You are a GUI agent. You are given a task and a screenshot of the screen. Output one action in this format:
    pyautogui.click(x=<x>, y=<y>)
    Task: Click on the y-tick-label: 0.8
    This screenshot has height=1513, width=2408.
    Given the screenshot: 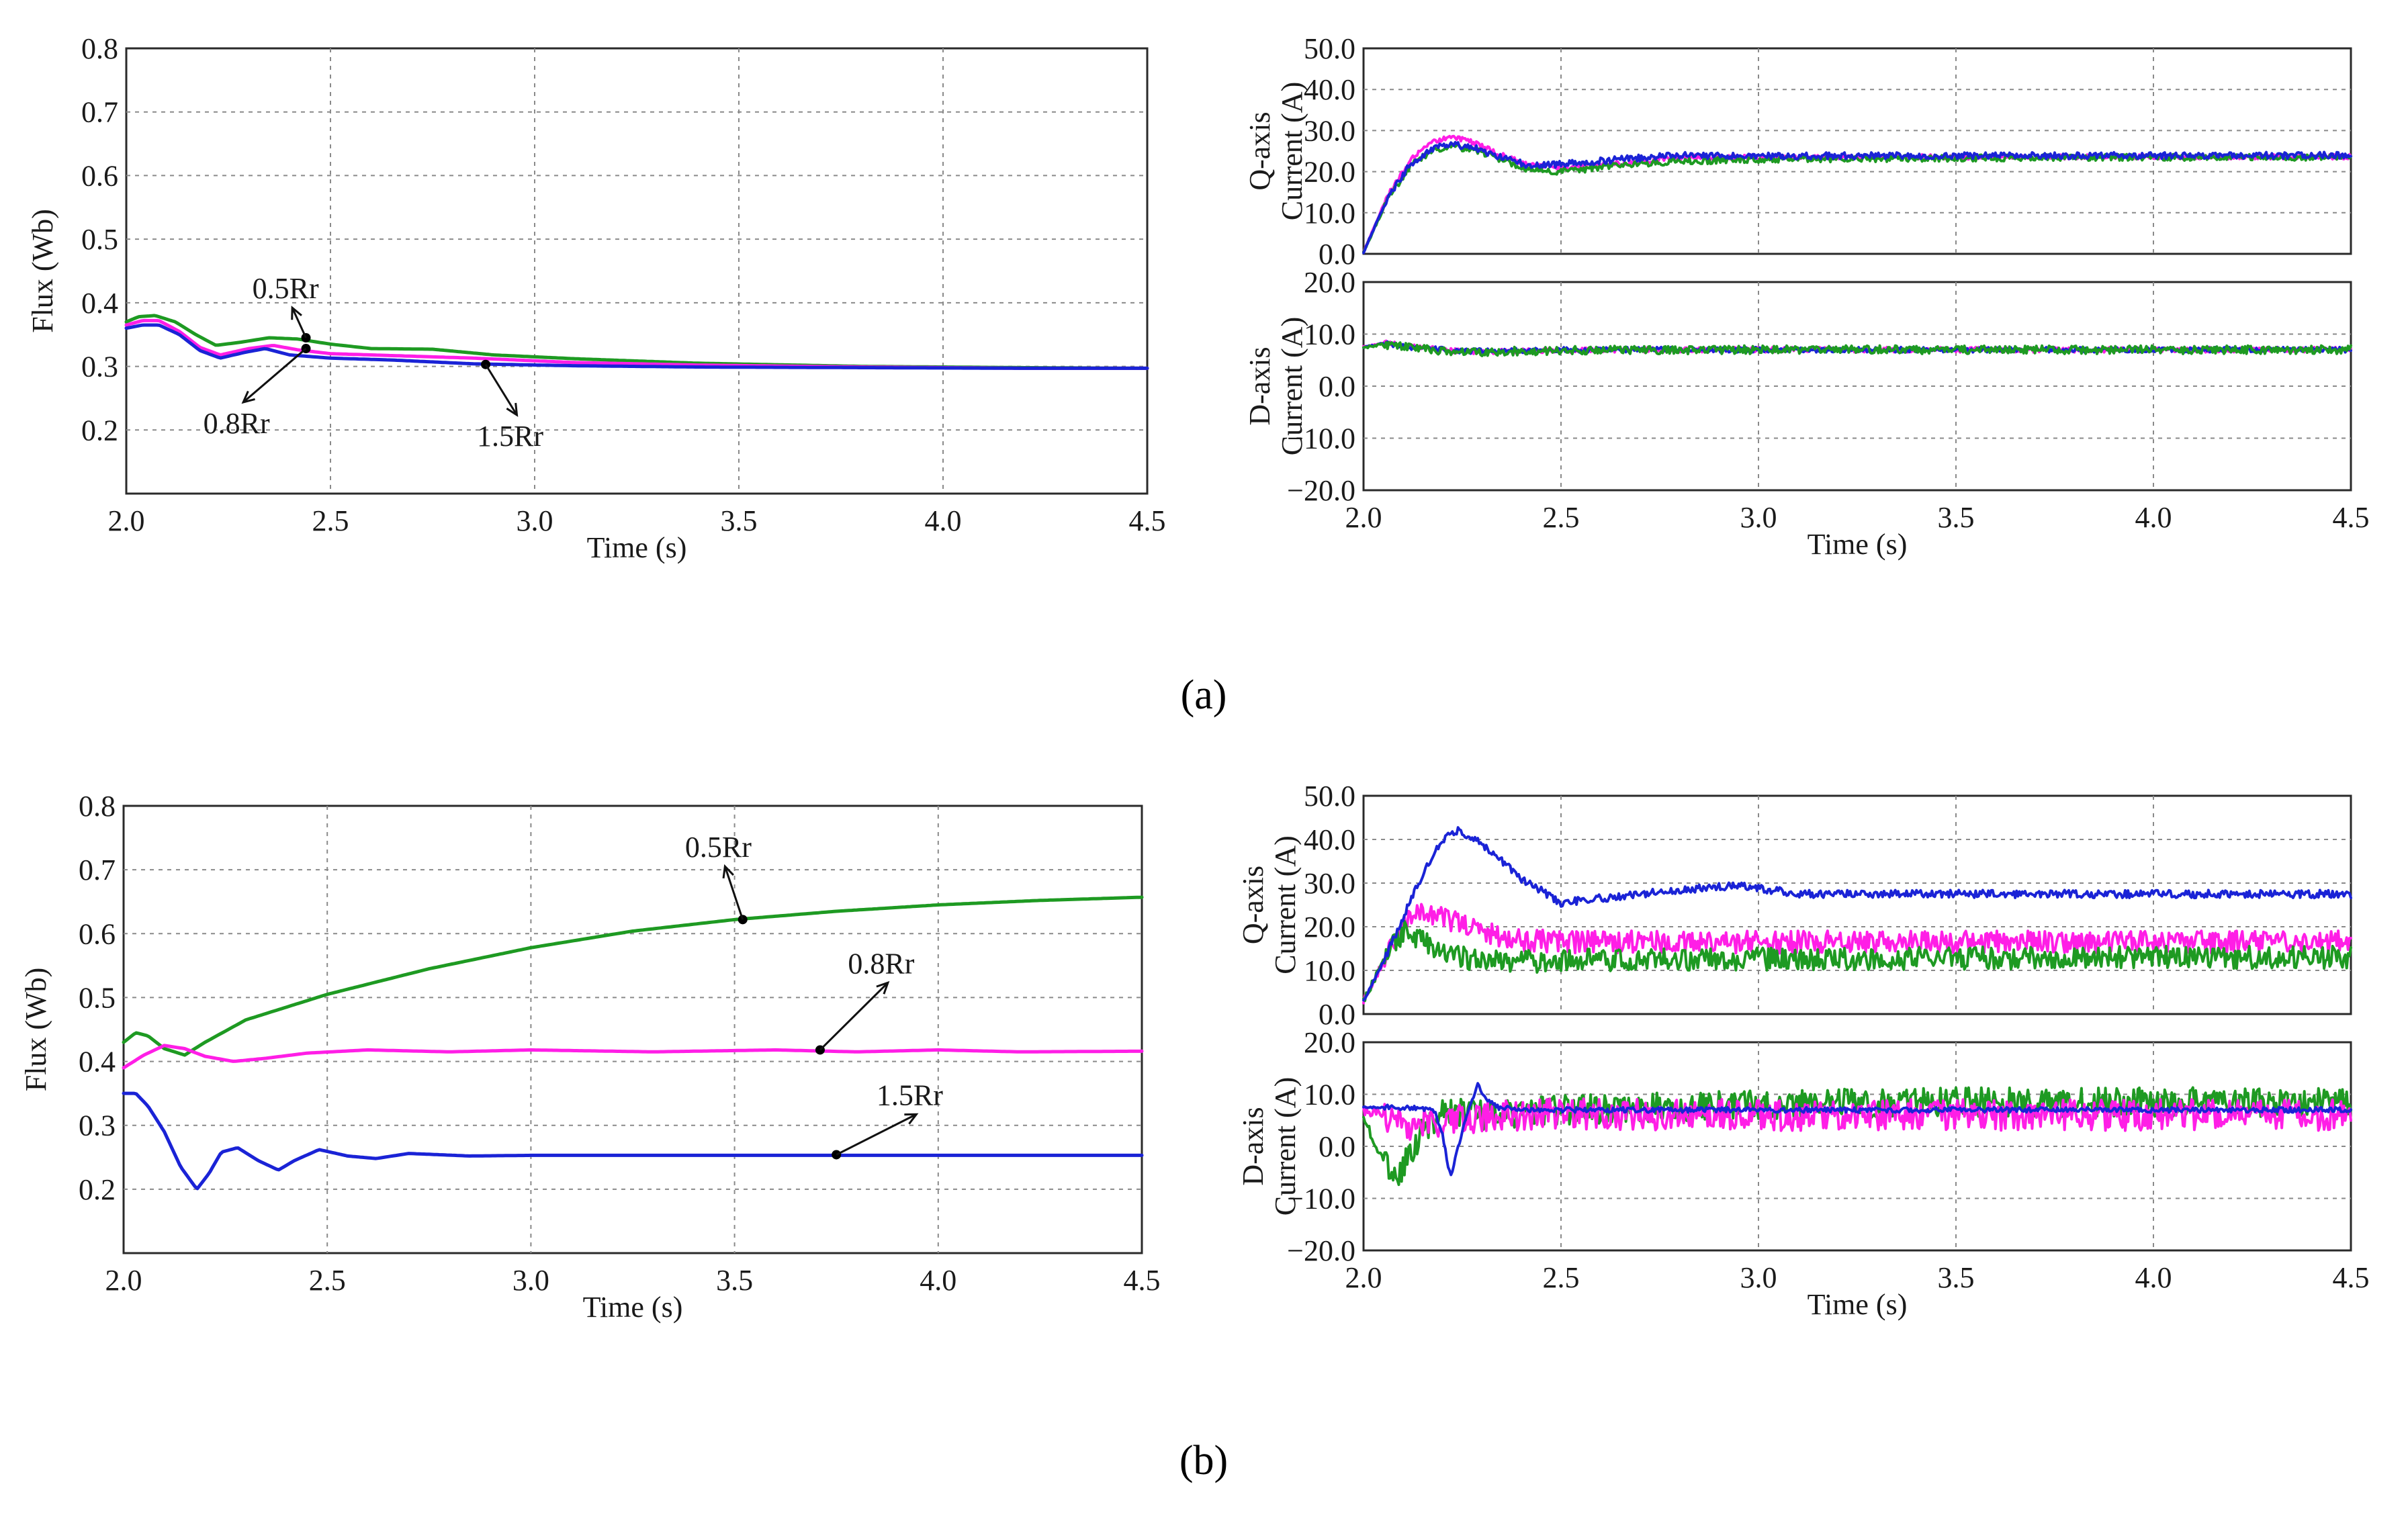 What is the action you would take?
    pyautogui.click(x=100, y=48)
    